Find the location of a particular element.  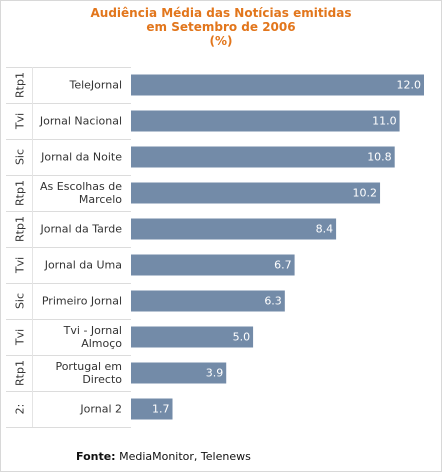

chart-title-line-3: (%) is located at coordinates (221, 41).